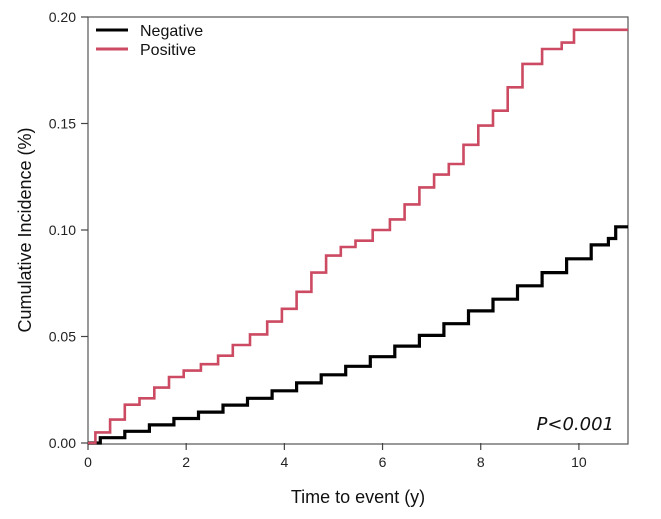  What do you see at coordinates (579, 462) in the screenshot?
I see `x-tick-label: 10` at bounding box center [579, 462].